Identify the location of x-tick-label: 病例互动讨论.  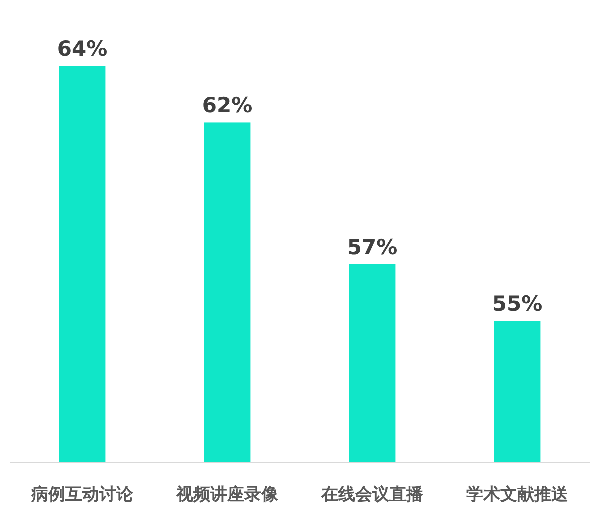
(82, 495).